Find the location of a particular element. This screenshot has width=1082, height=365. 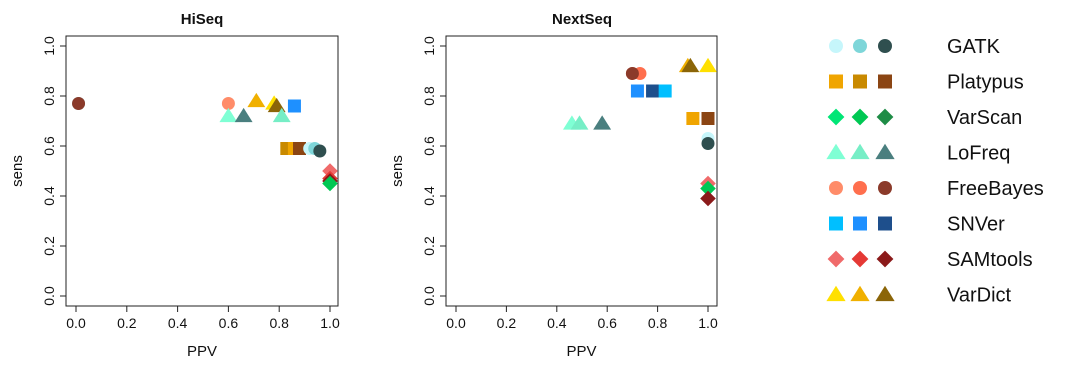

nextseq-title: NextSeq is located at coordinates (582, 19).